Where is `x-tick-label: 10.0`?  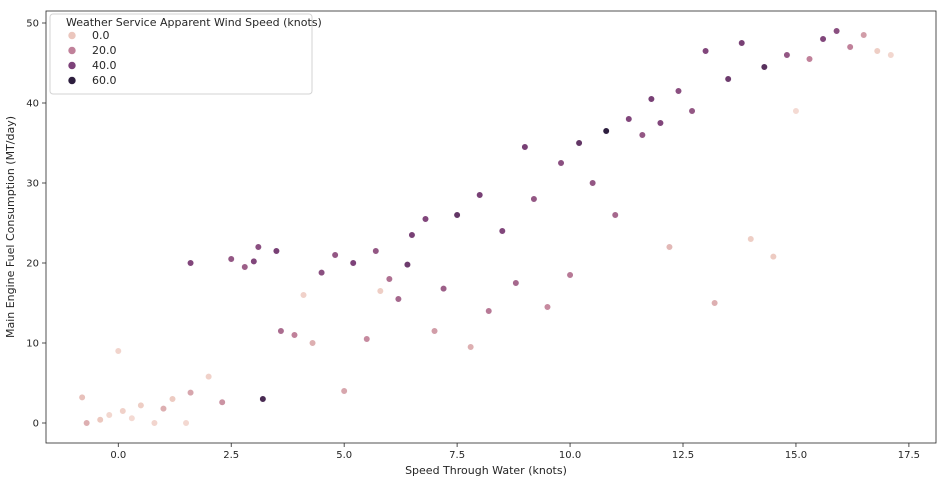 x-tick-label: 10.0 is located at coordinates (570, 455).